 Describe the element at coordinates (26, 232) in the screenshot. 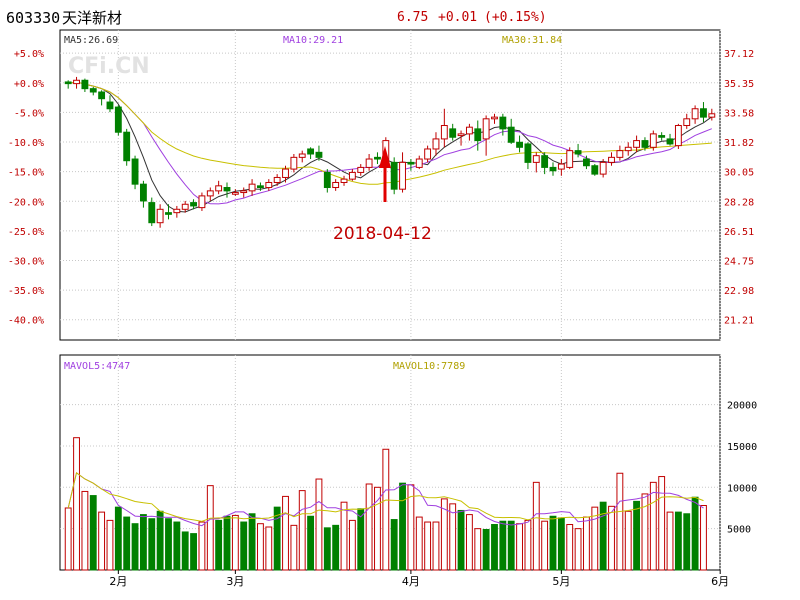

I see `percent-tick-label: -25.0%` at that location.